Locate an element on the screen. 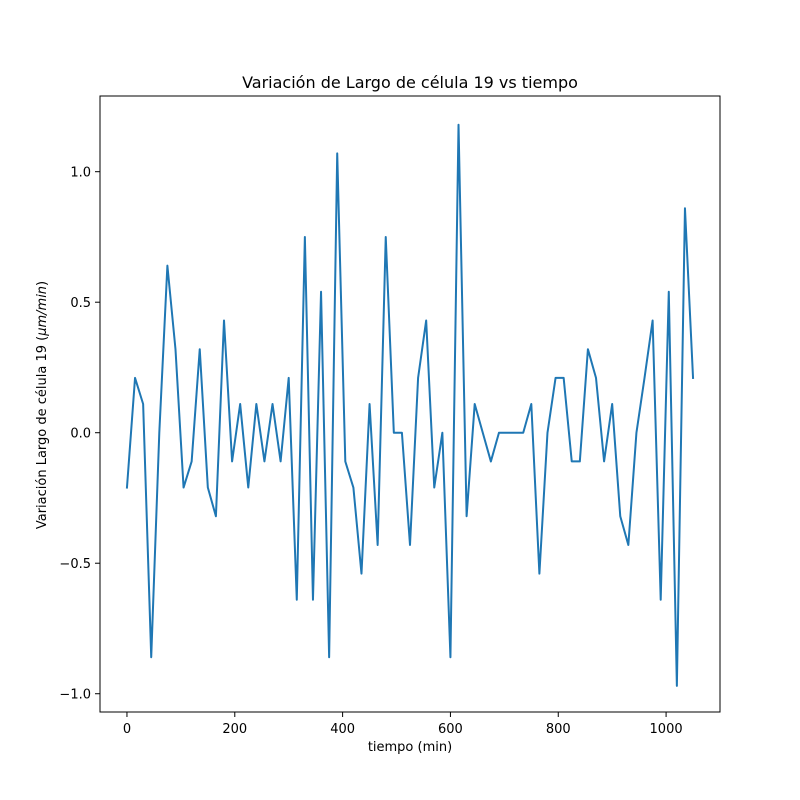 This screenshot has height=800, width=800. x-axis: 0 200 400 600 800 1000 is located at coordinates (403, 724).